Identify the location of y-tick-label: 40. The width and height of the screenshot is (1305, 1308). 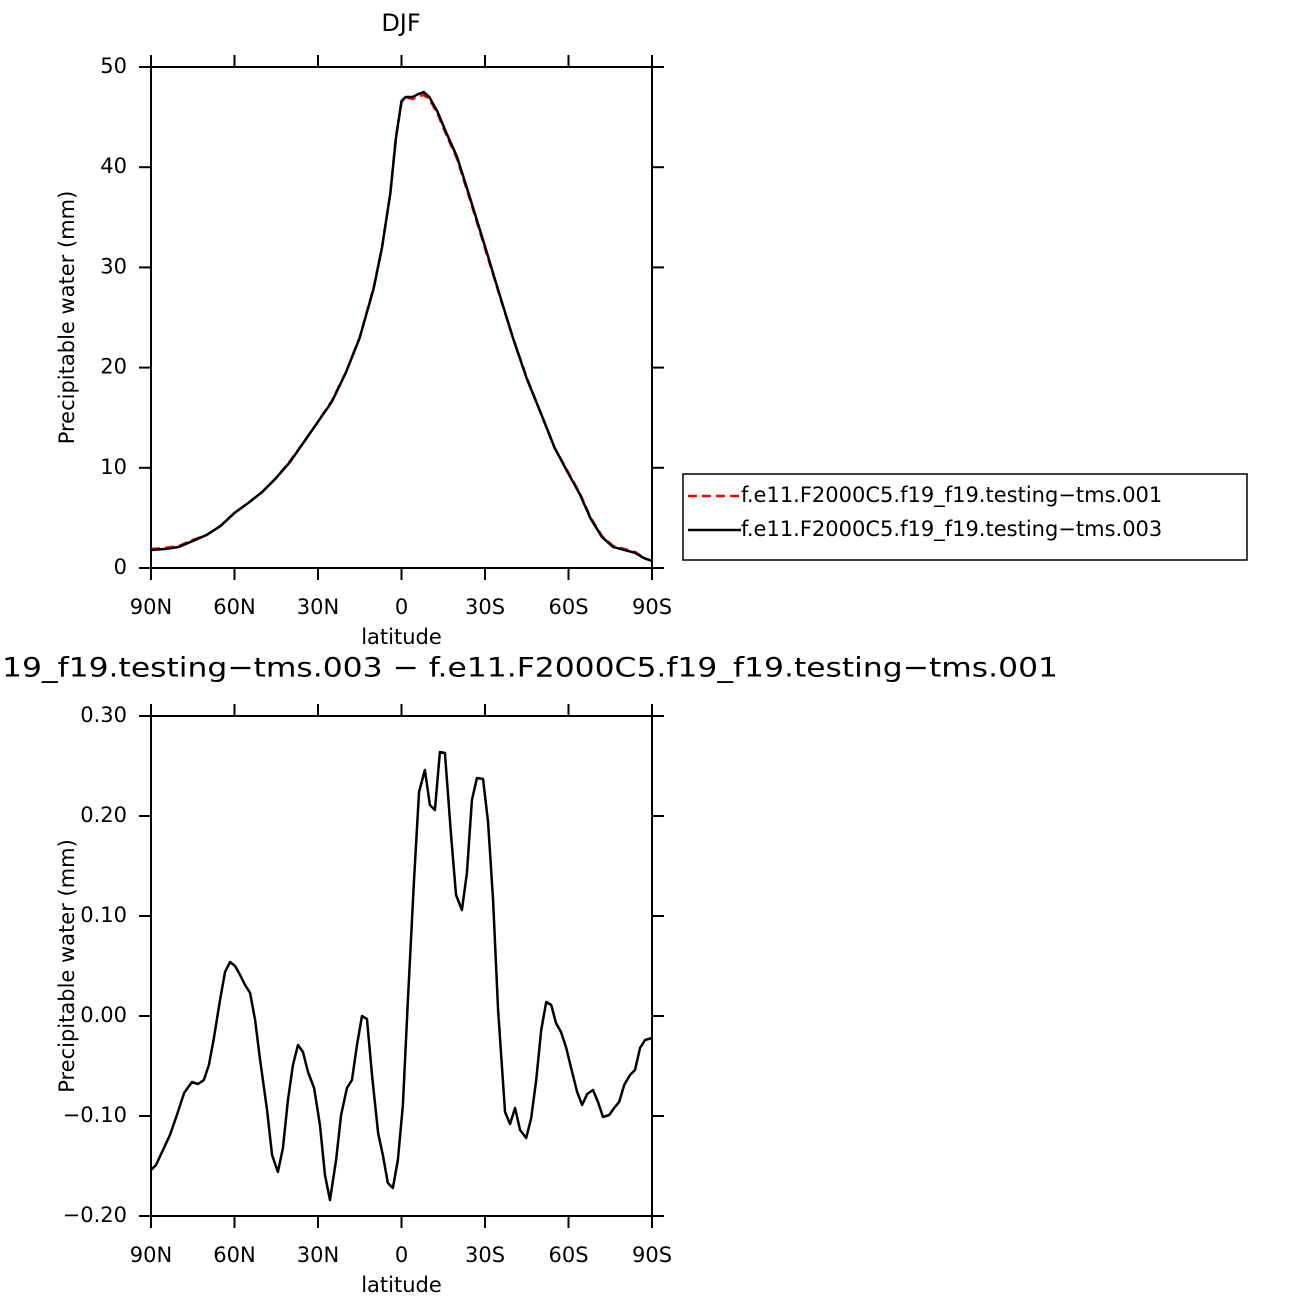
(113, 166).